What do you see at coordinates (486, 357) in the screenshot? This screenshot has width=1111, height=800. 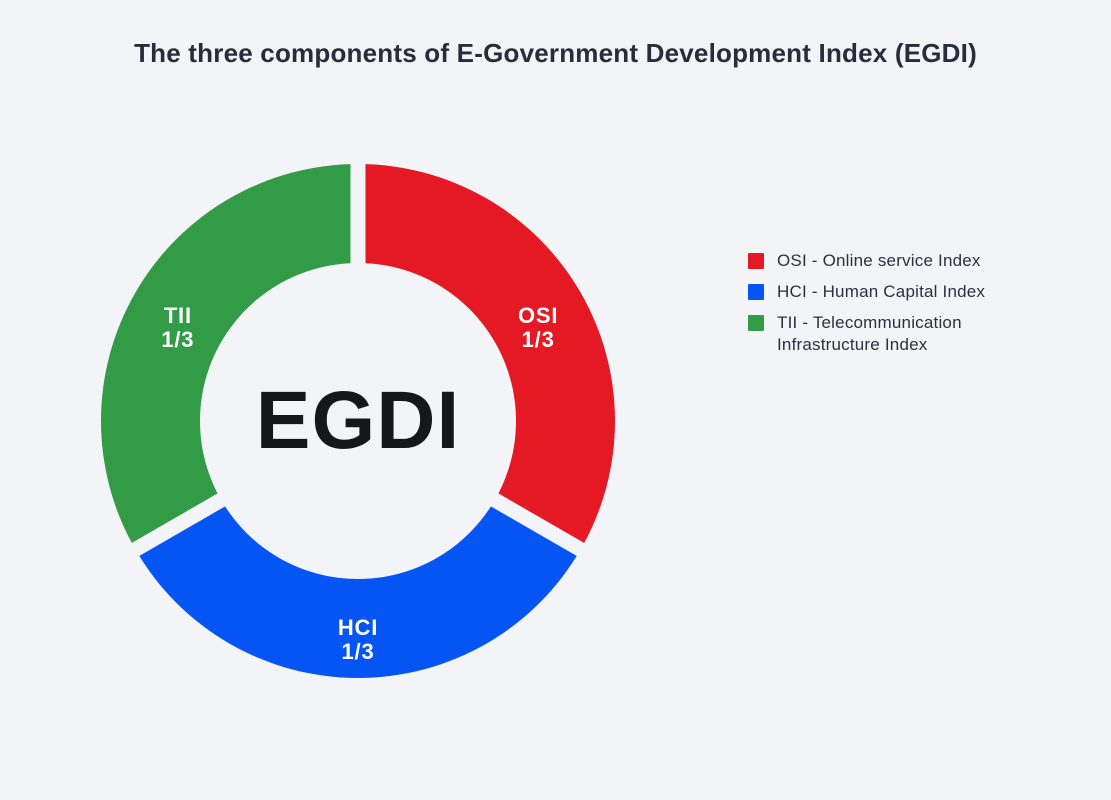 I see `donut-segment-osi` at bounding box center [486, 357].